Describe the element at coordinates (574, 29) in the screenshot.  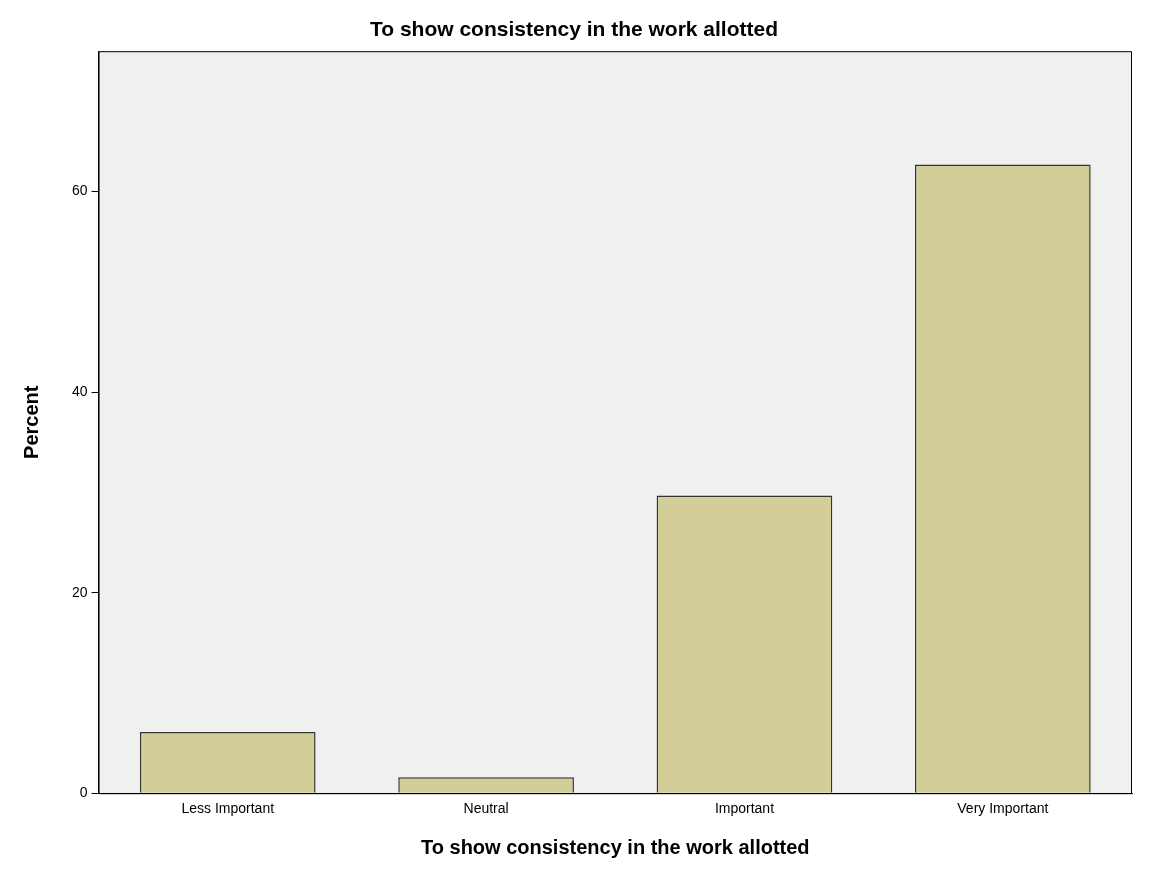
I see `chart-title: To show consistency in the work allotted` at that location.